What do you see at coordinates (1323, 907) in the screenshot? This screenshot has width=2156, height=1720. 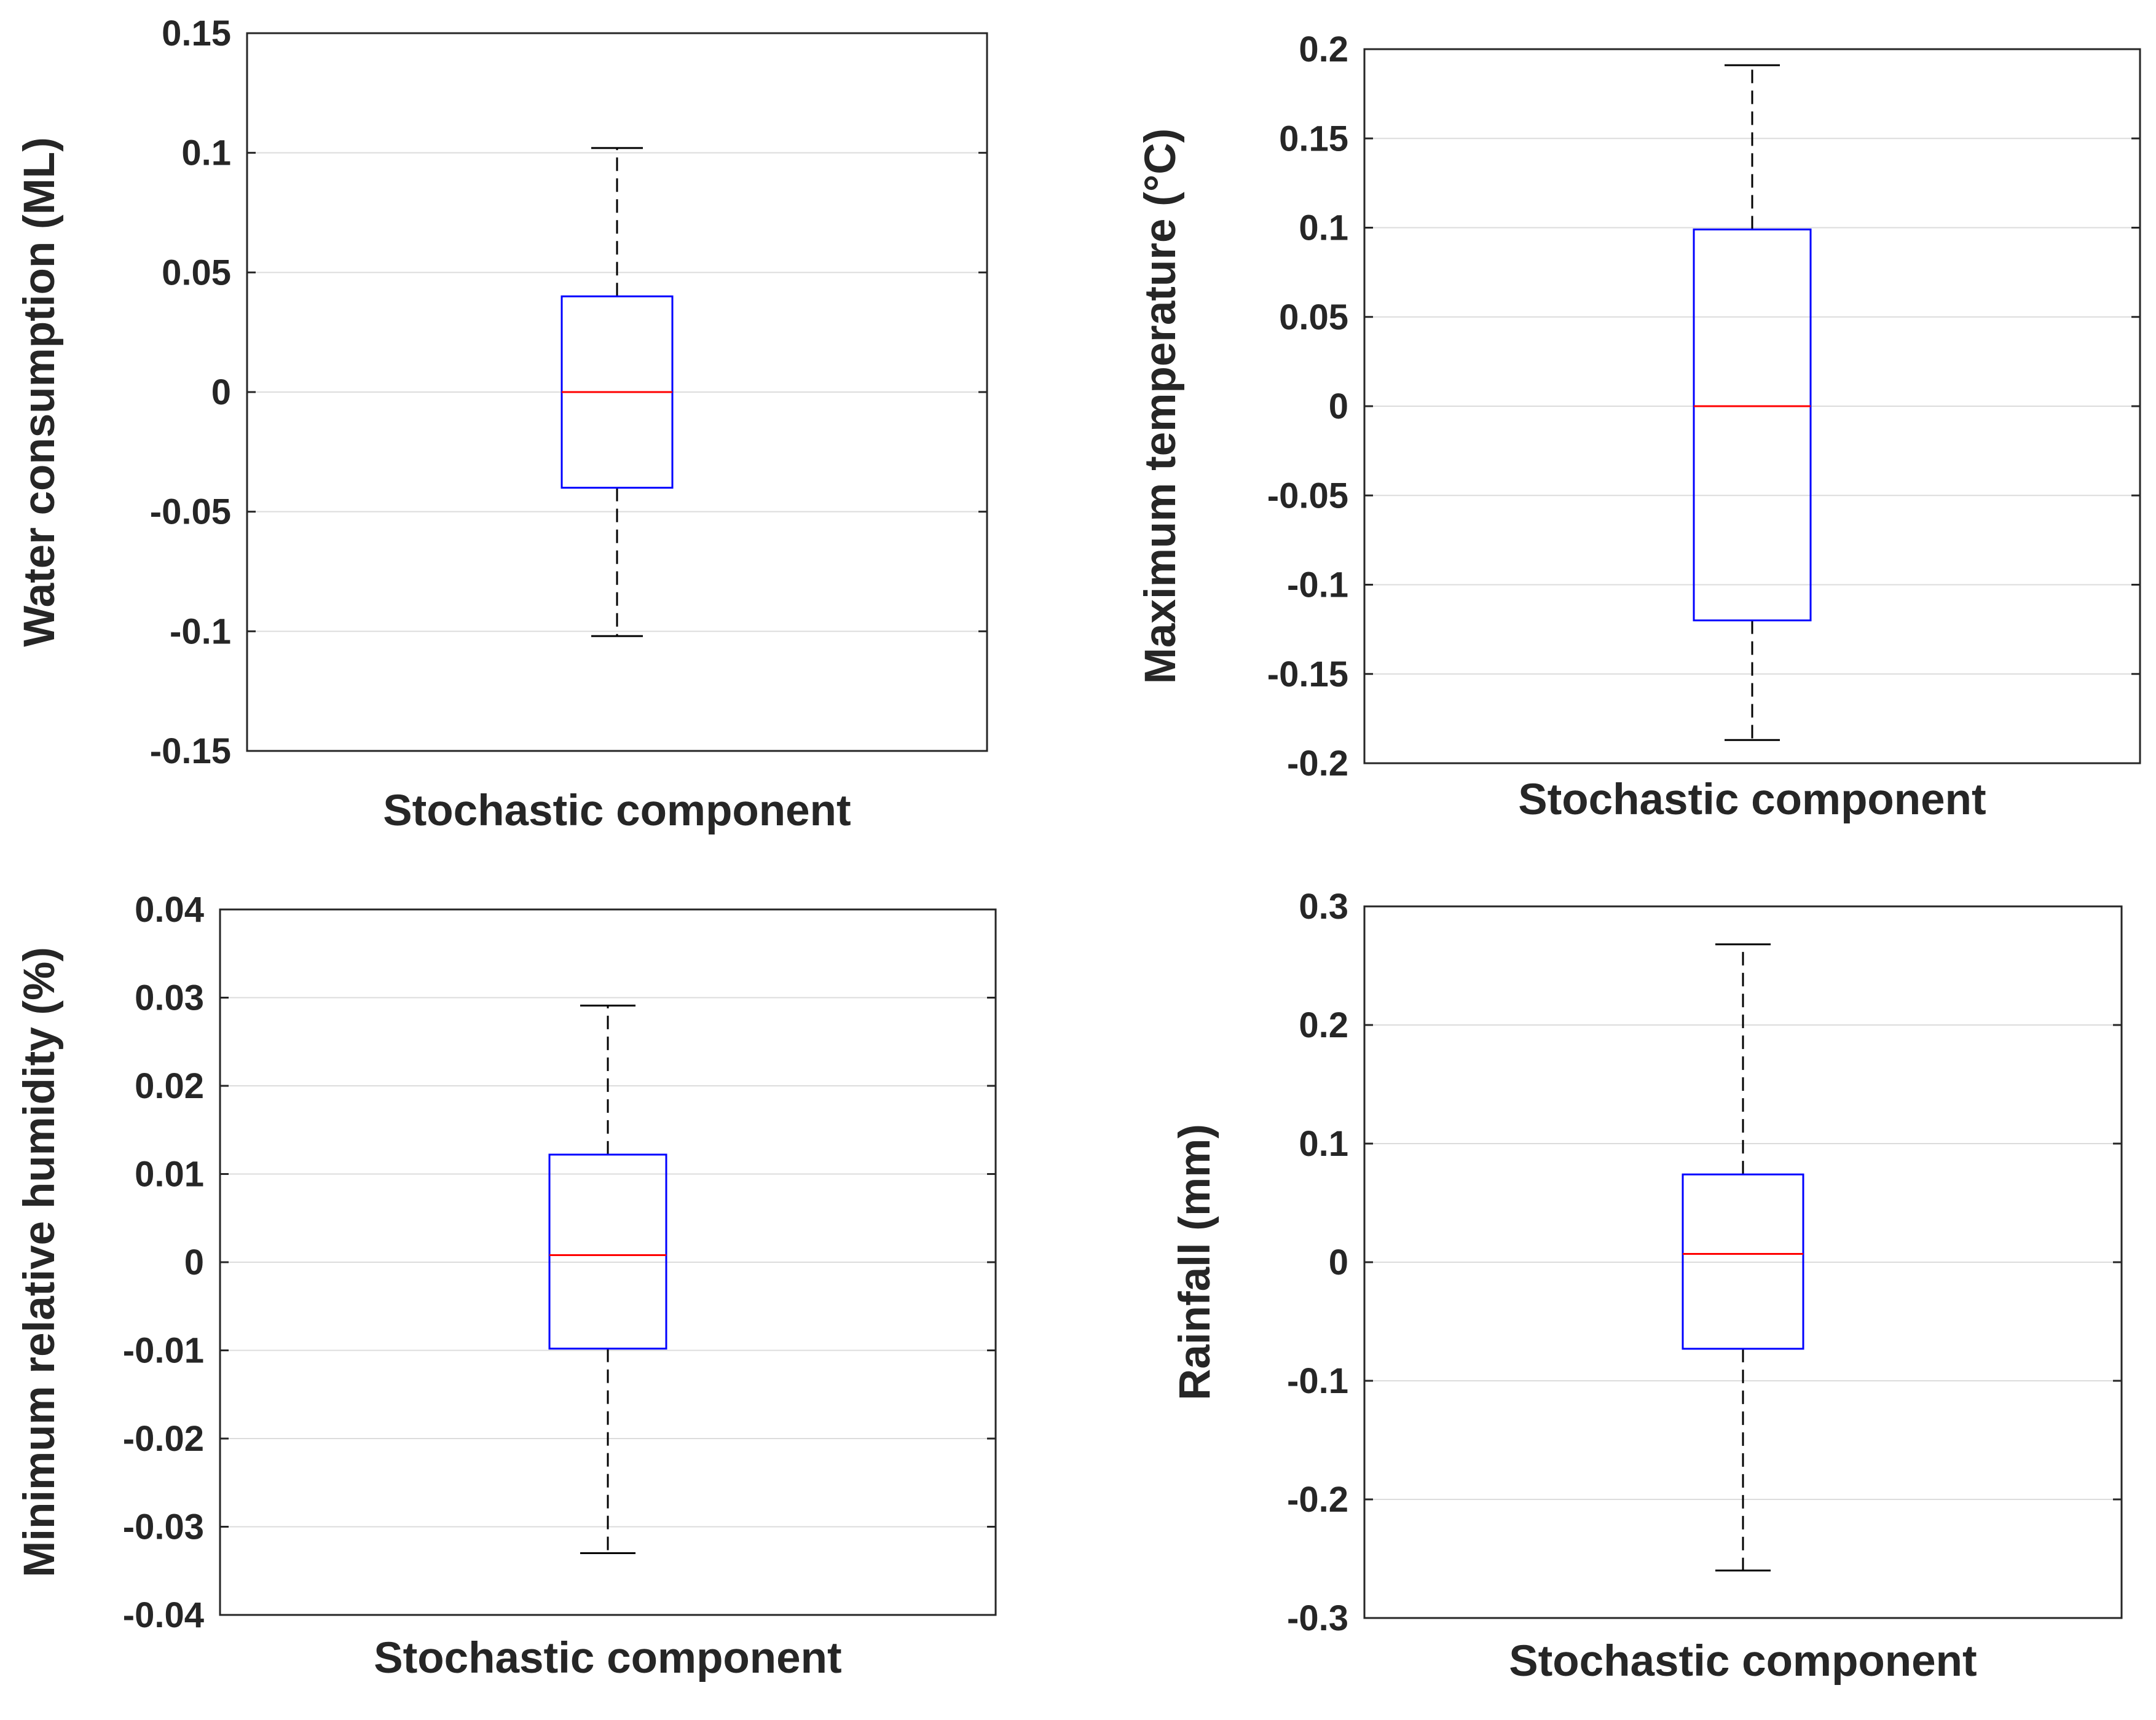 I see `y-tick-label: 0.3` at bounding box center [1323, 907].